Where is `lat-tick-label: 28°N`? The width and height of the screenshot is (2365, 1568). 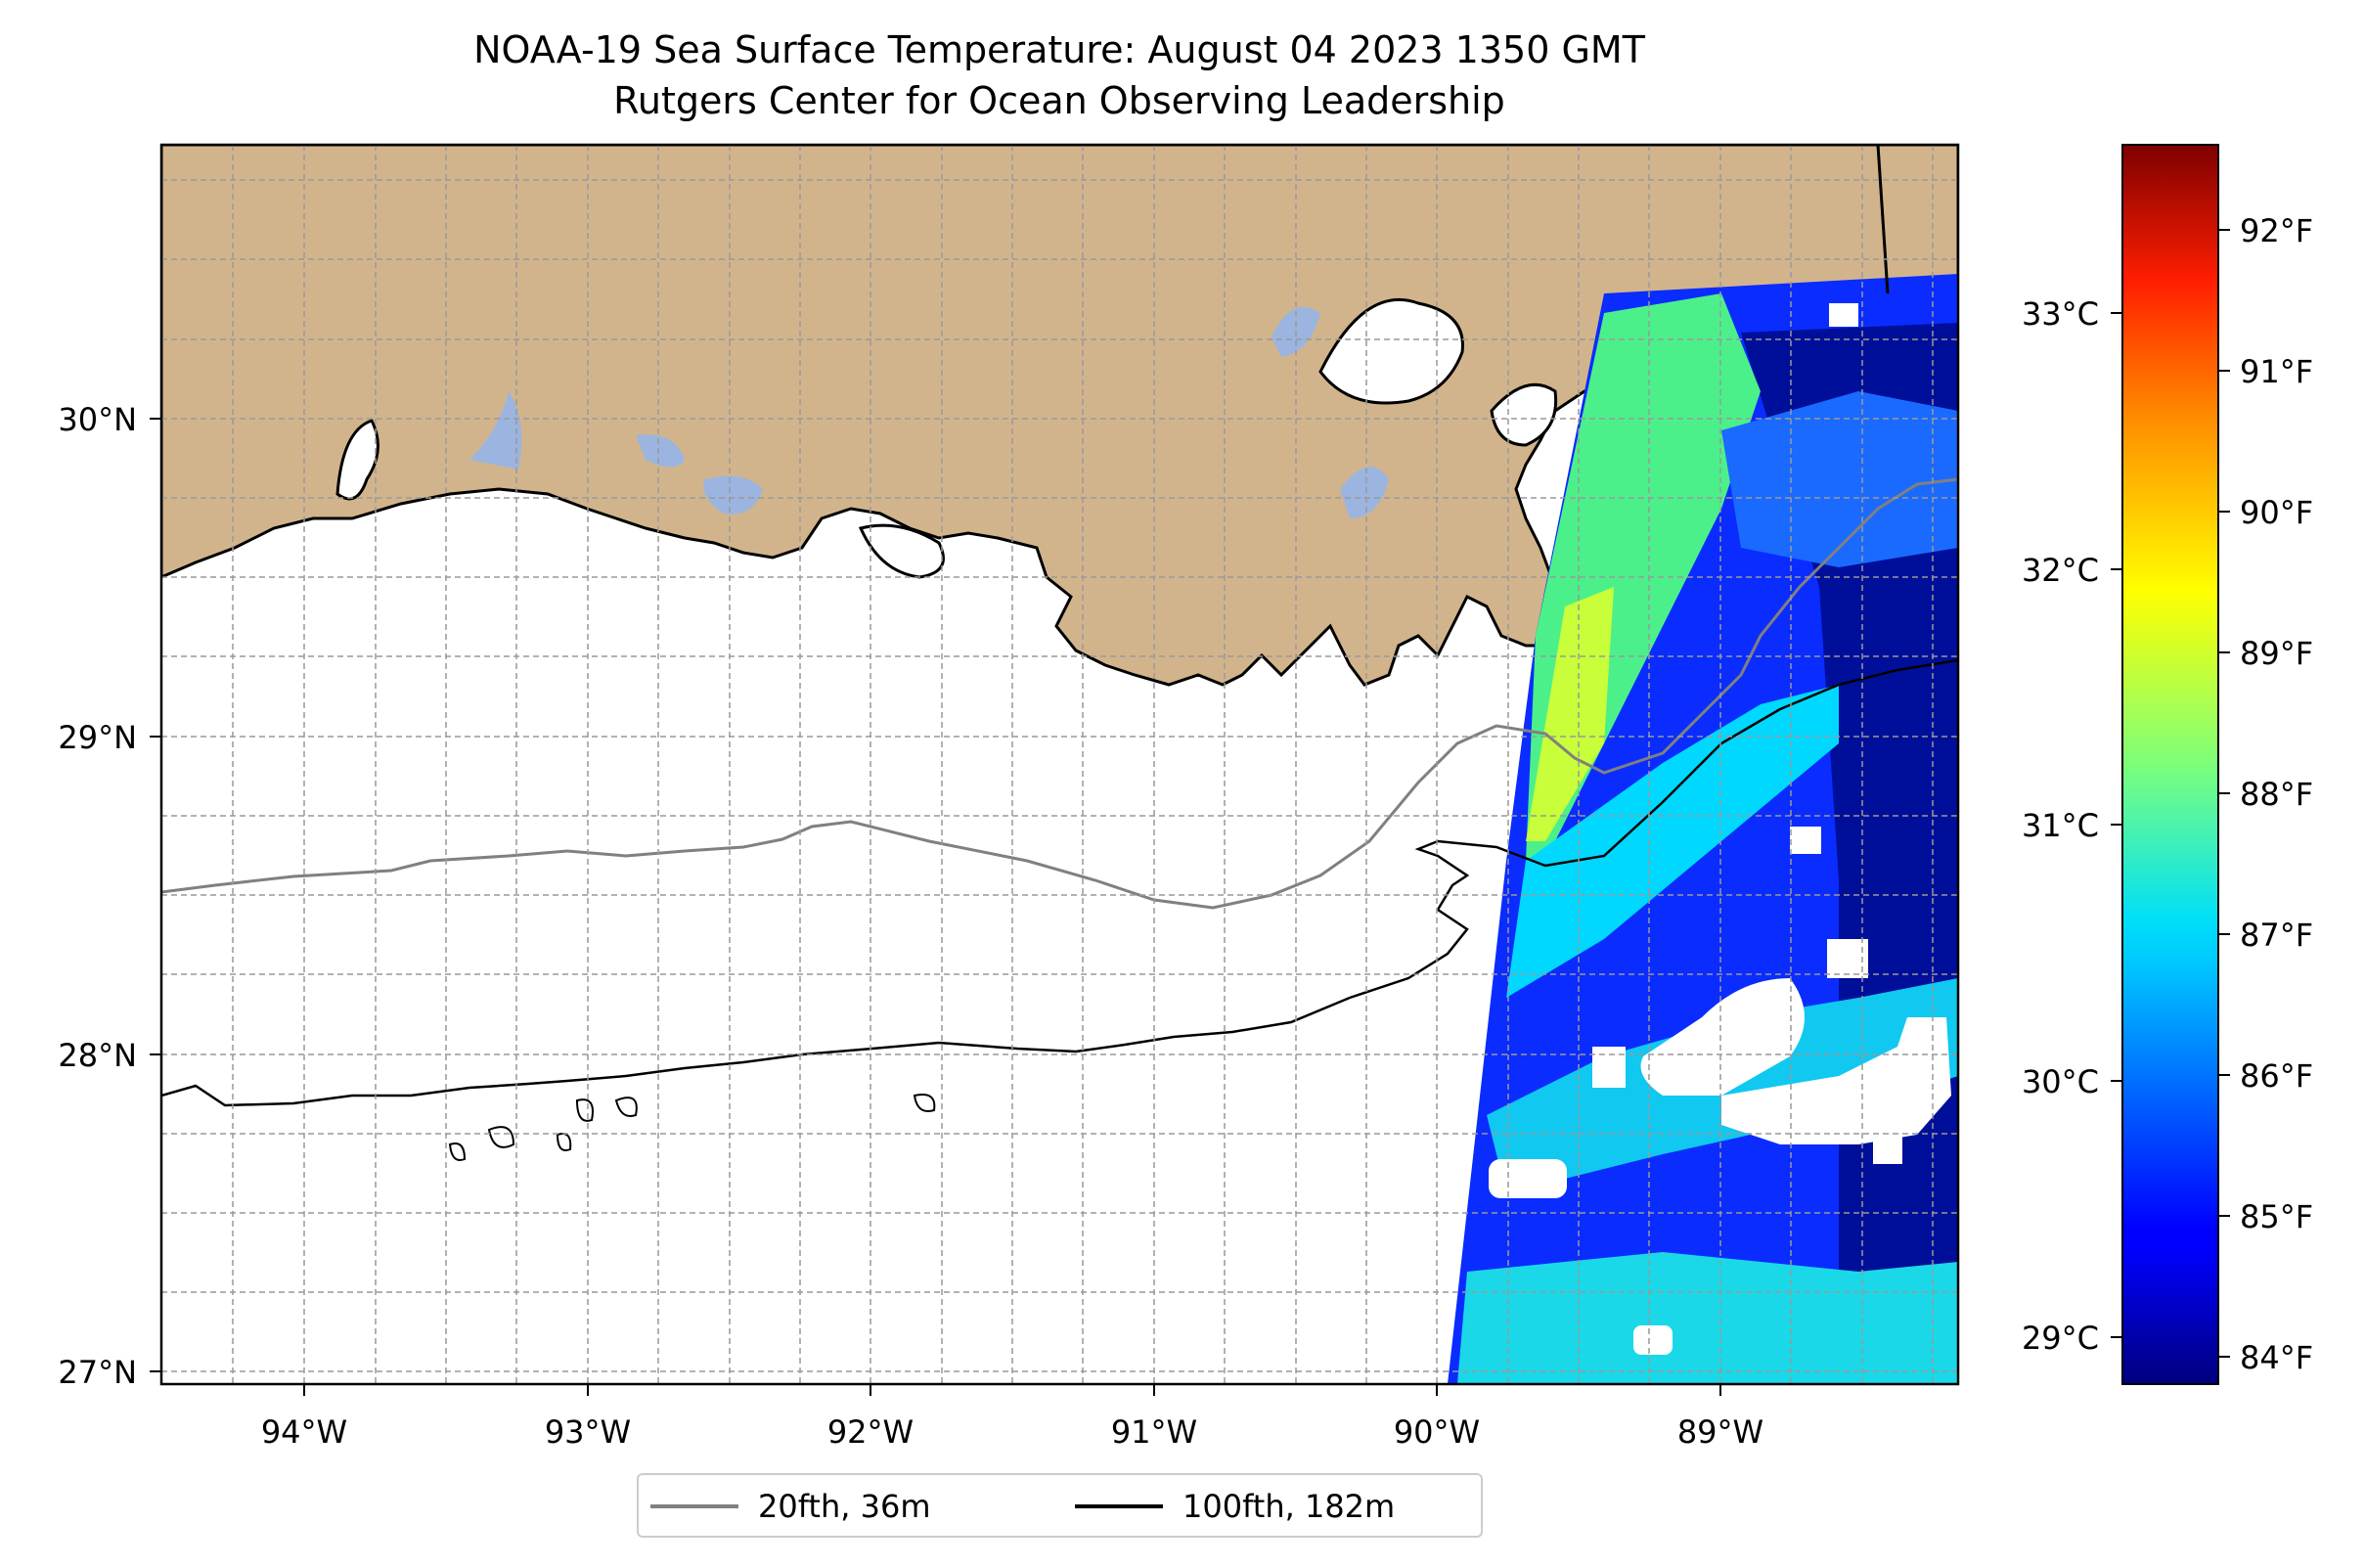
lat-tick-label: 28°N is located at coordinates (97, 1055).